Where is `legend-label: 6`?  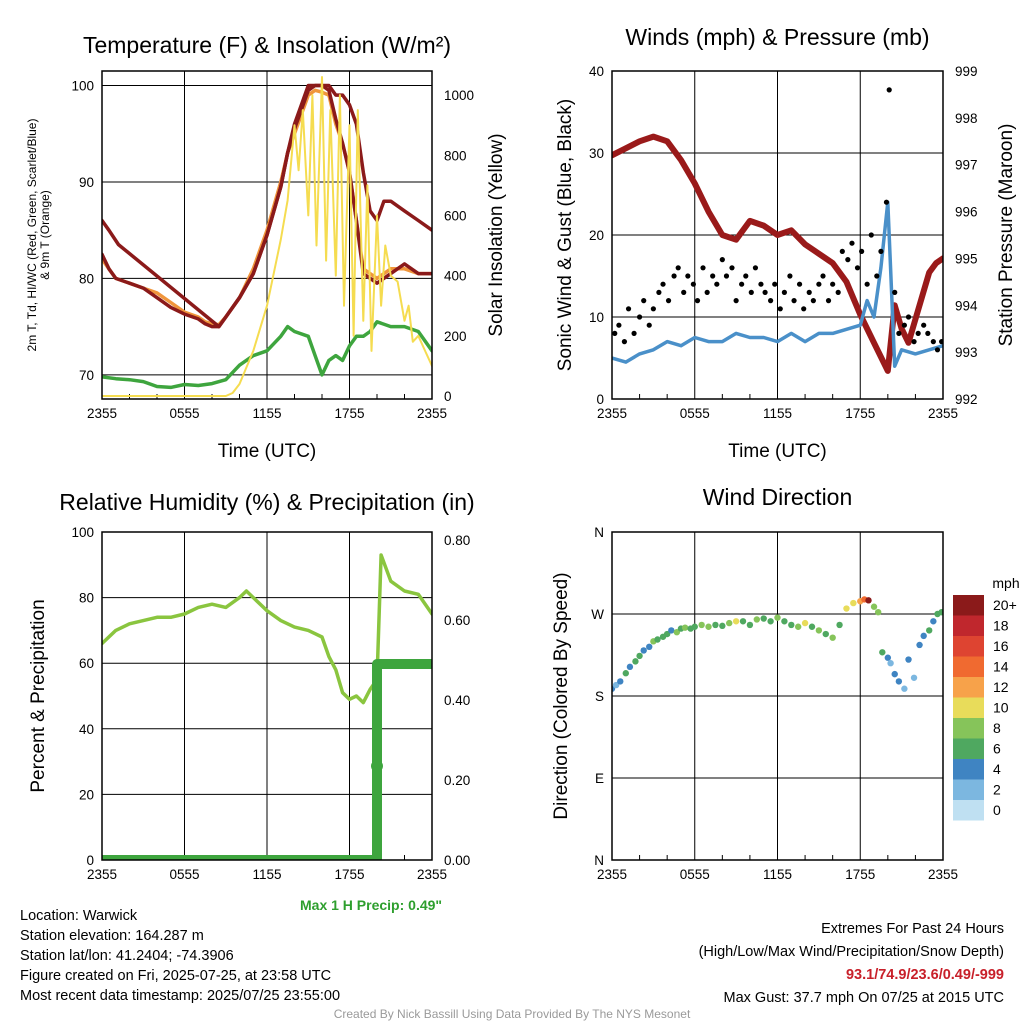 legend-label: 6 is located at coordinates (997, 749).